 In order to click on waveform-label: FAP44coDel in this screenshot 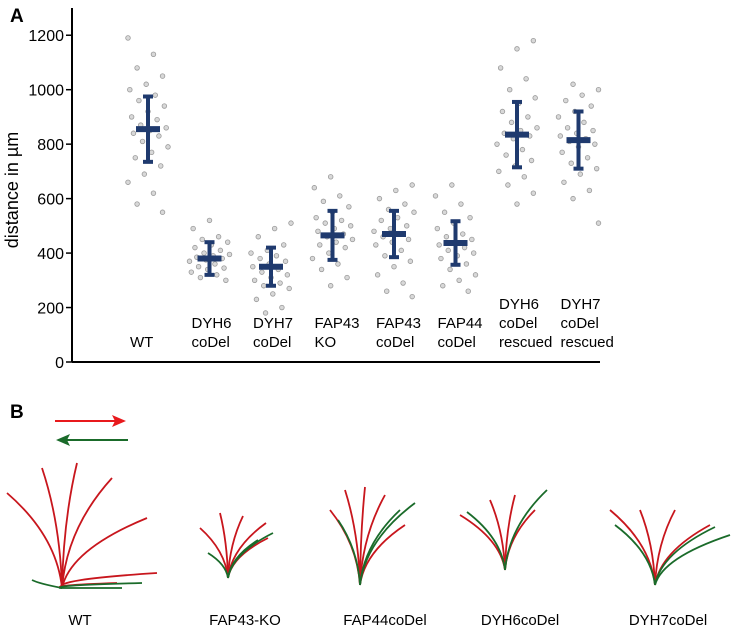, I will do `click(384, 620)`.